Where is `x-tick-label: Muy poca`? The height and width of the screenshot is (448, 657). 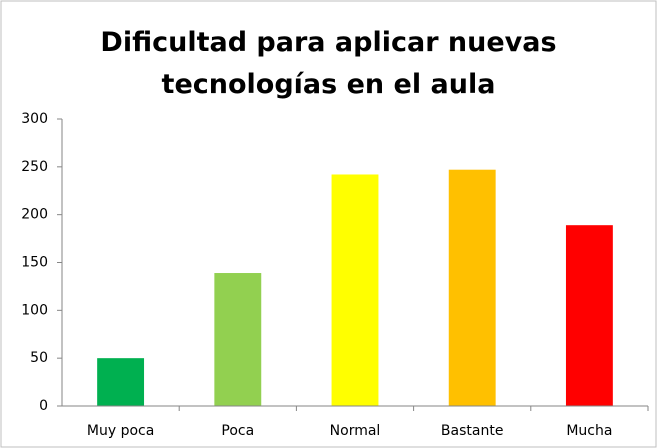 x-tick-label: Muy poca is located at coordinates (120, 431).